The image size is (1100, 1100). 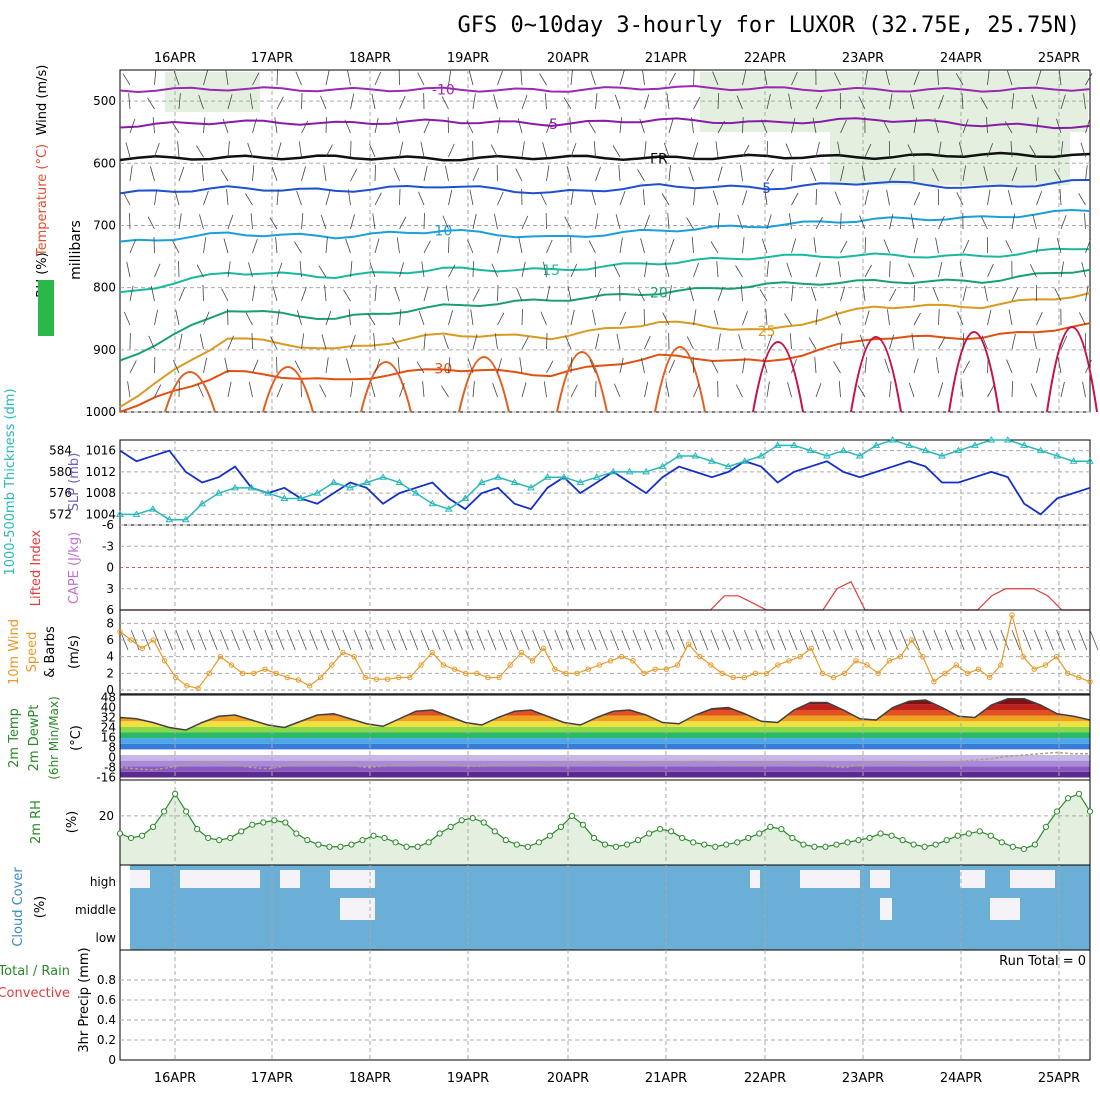 What do you see at coordinates (272, 1078) in the screenshot?
I see `date-label-bottom: 17APR` at bounding box center [272, 1078].